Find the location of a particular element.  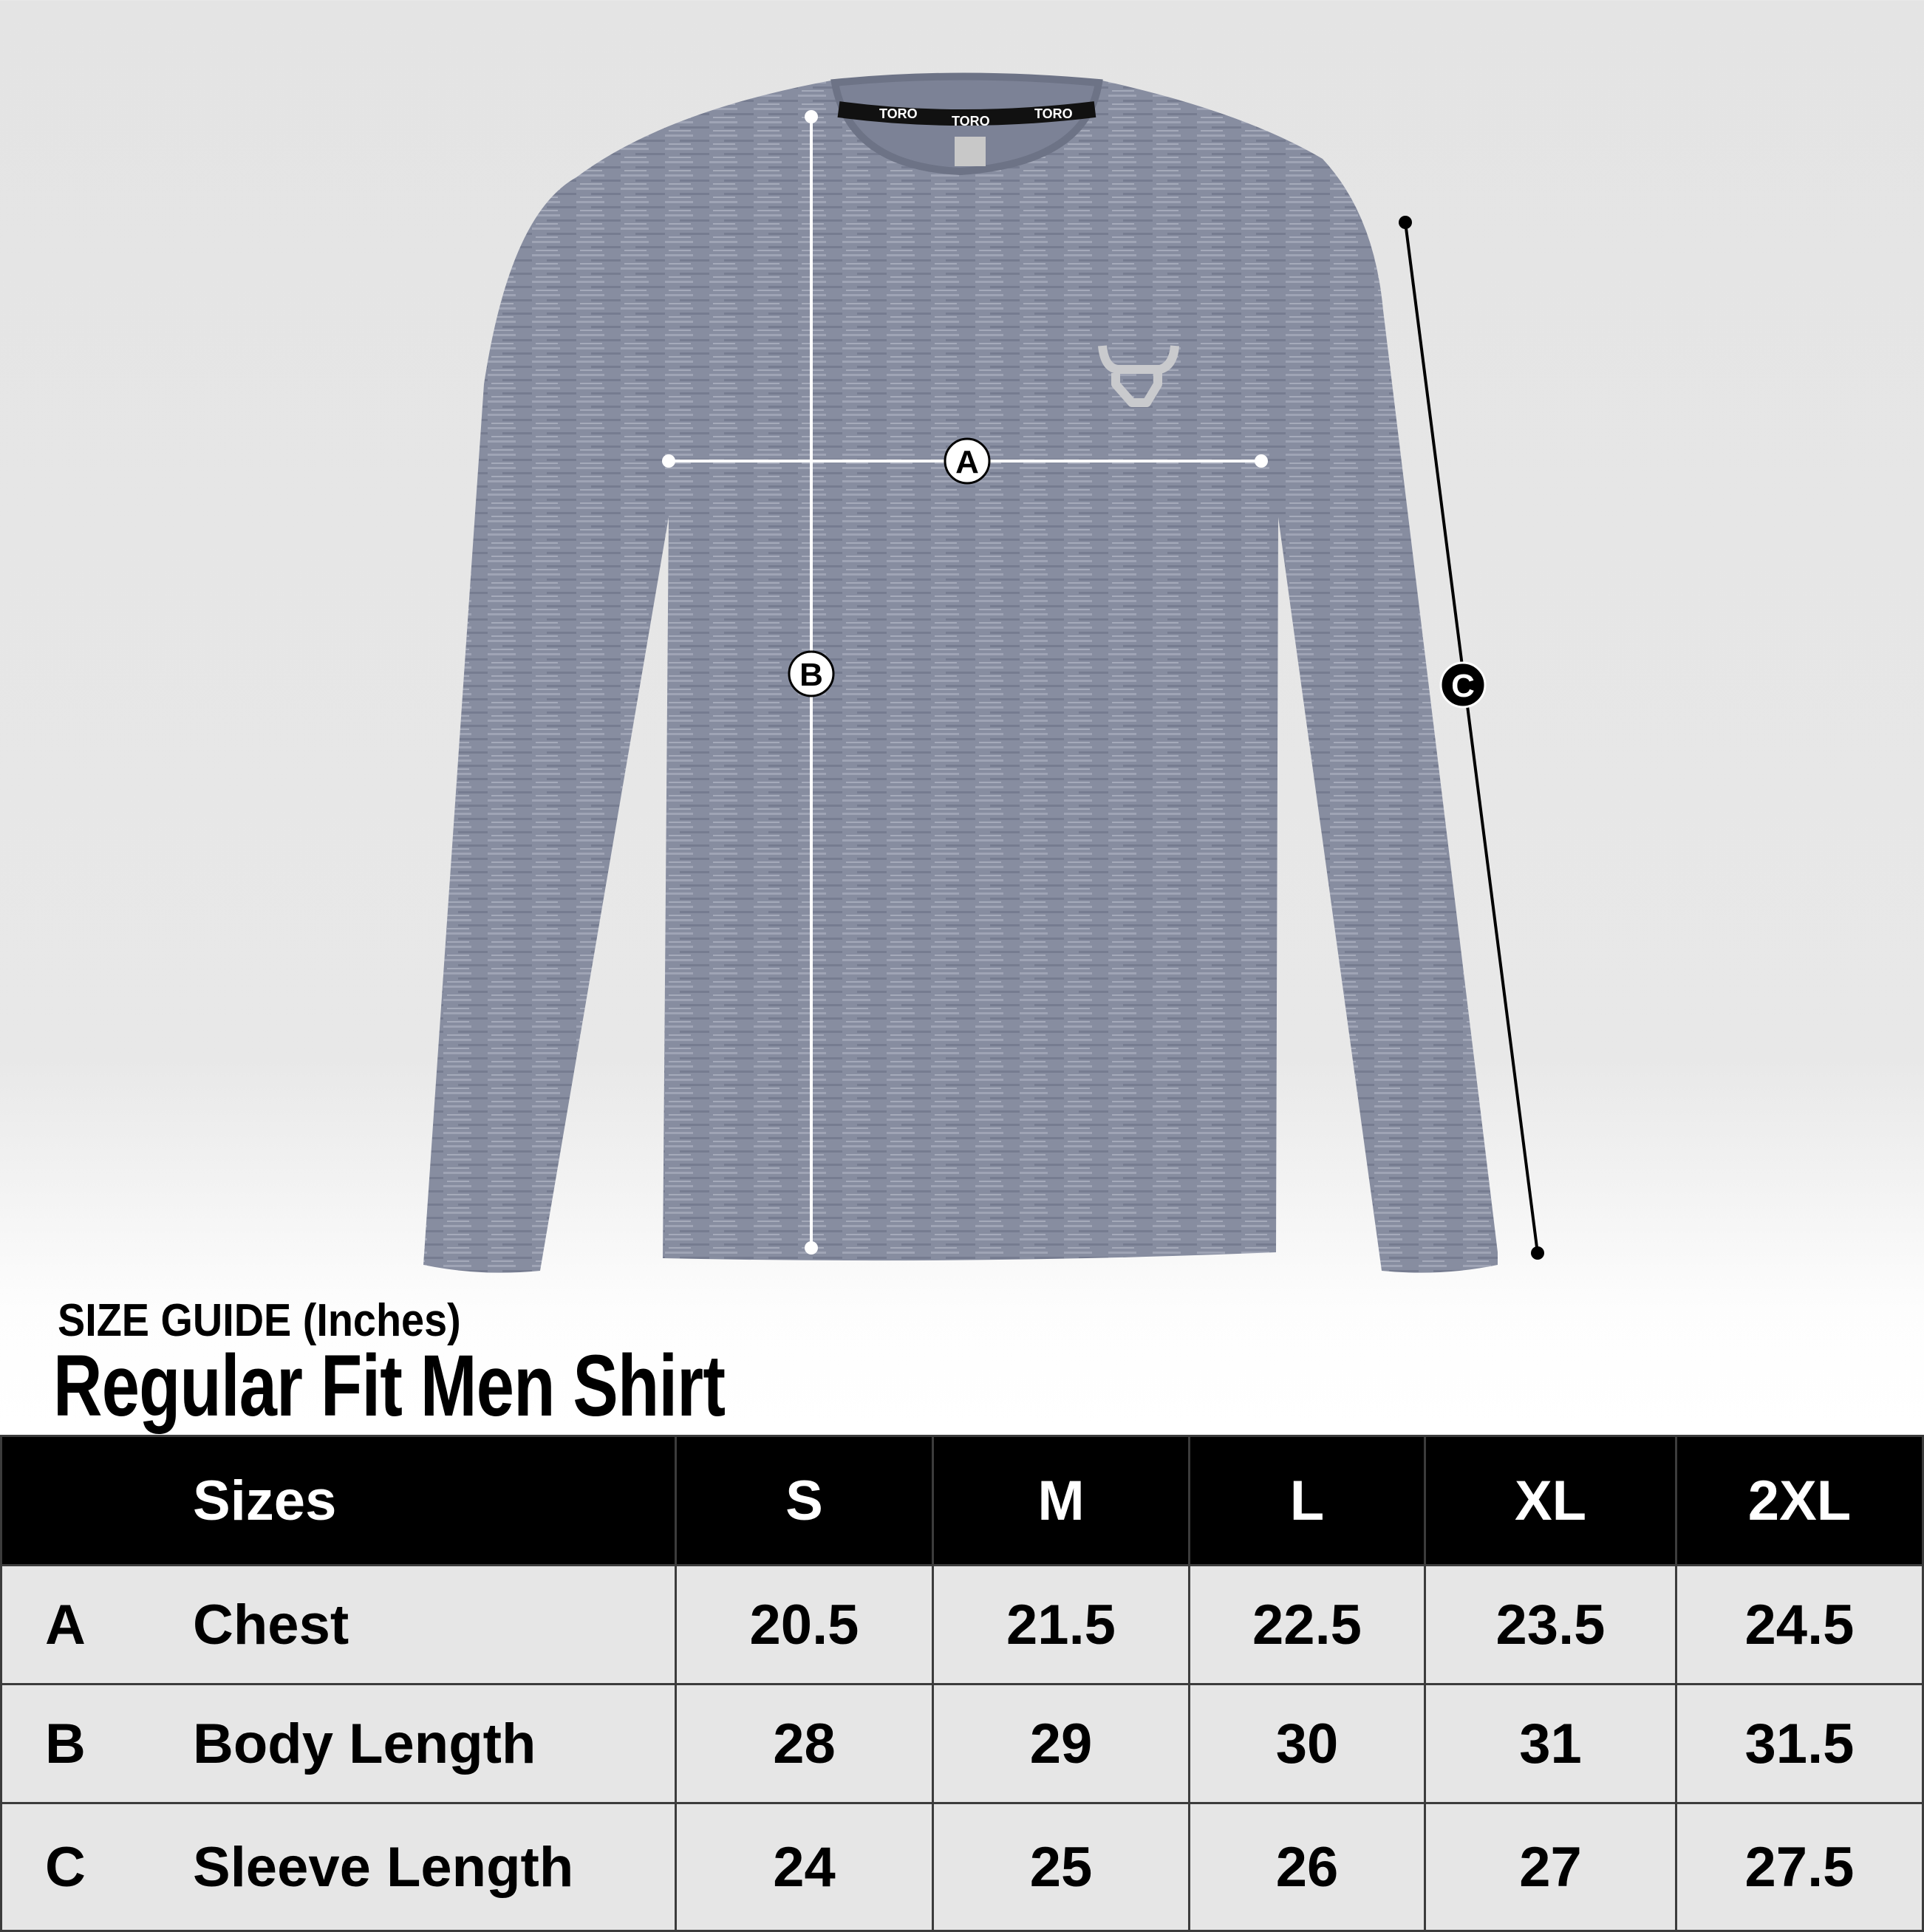

marker-b-label: B is located at coordinates (811, 675).